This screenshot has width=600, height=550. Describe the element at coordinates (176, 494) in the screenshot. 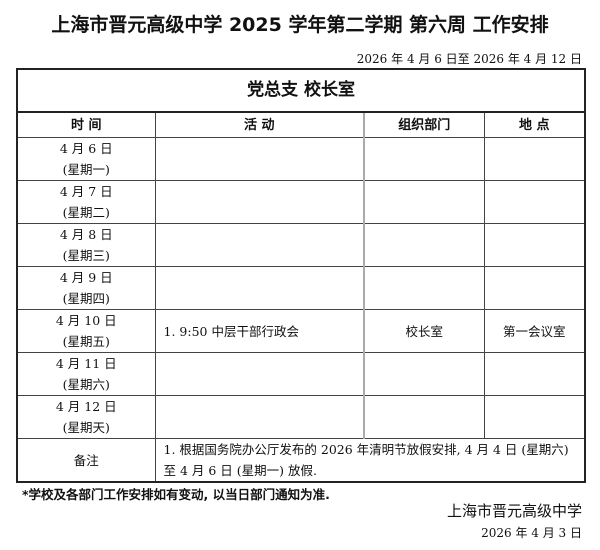

I see `footnote: *学校及各部门工作安排如有变动, 以当日部门通知为准.` at that location.